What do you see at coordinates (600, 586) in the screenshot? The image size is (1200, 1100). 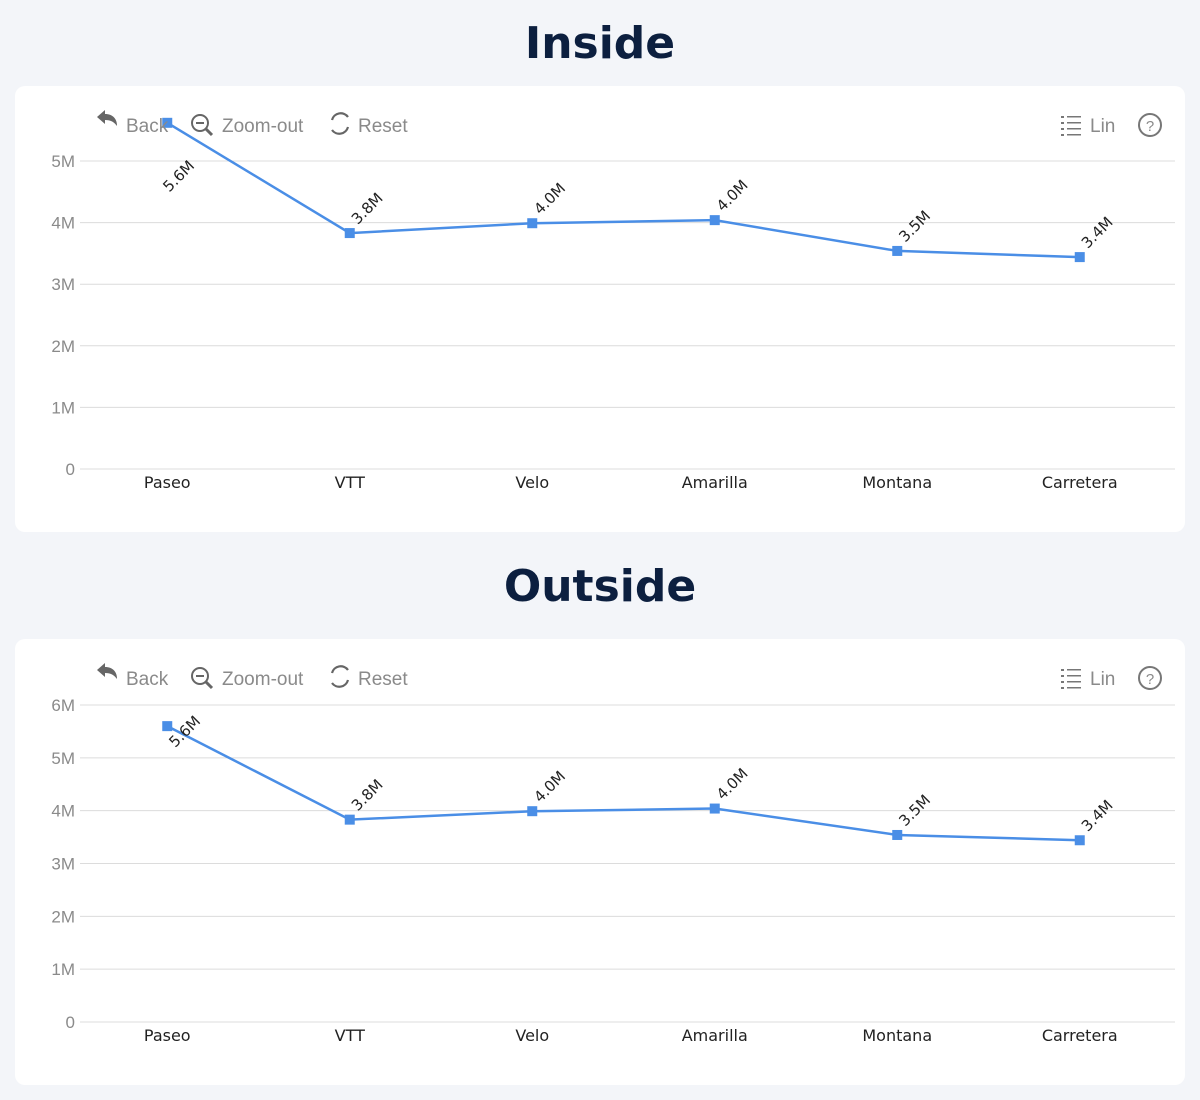 I see `chart-title-outside: Outside` at bounding box center [600, 586].